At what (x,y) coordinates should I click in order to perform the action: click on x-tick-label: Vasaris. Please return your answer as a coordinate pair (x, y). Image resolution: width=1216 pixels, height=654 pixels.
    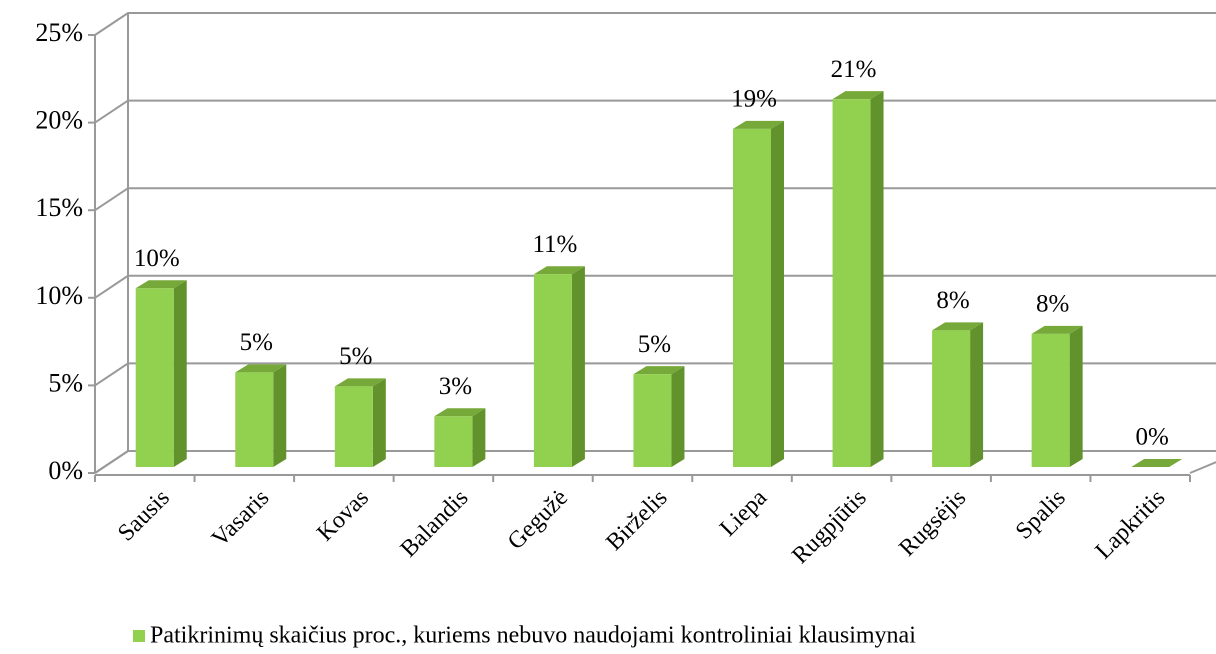
    Looking at the image, I should click on (240, 518).